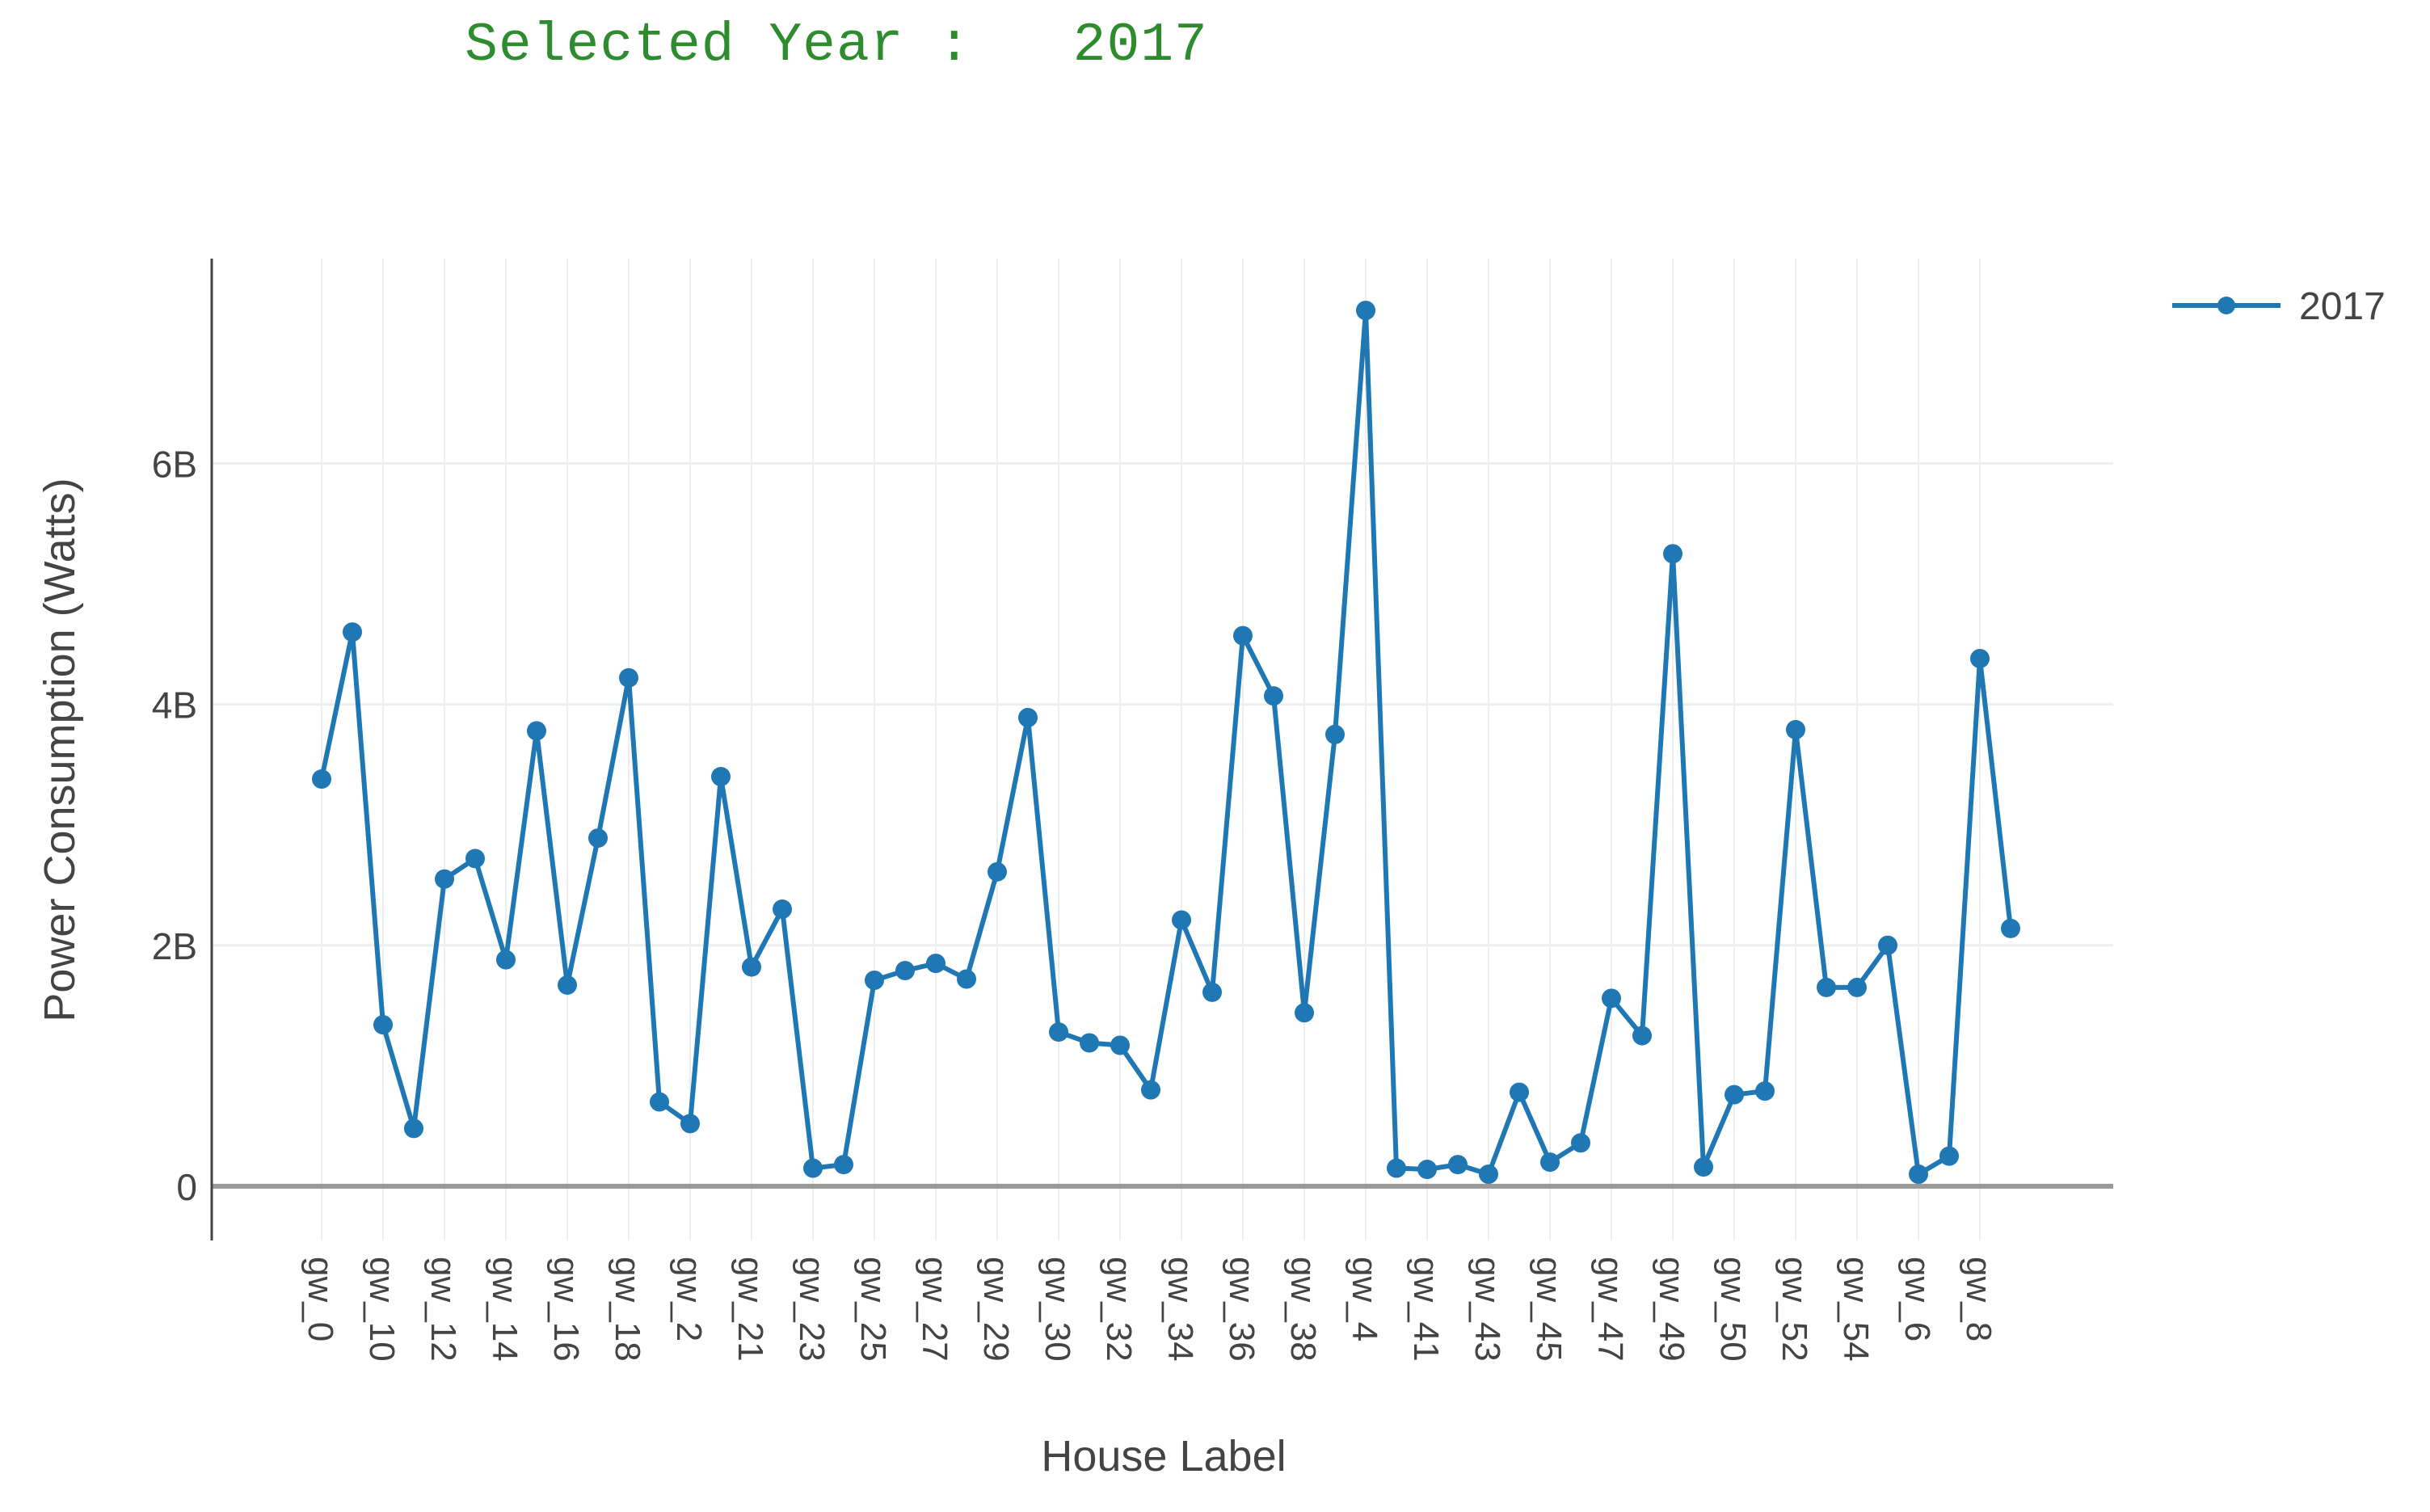 This screenshot has height=1512, width=2430. Describe the element at coordinates (627, 1309) in the screenshot. I see `x-tick-label: gw_18` at that location.